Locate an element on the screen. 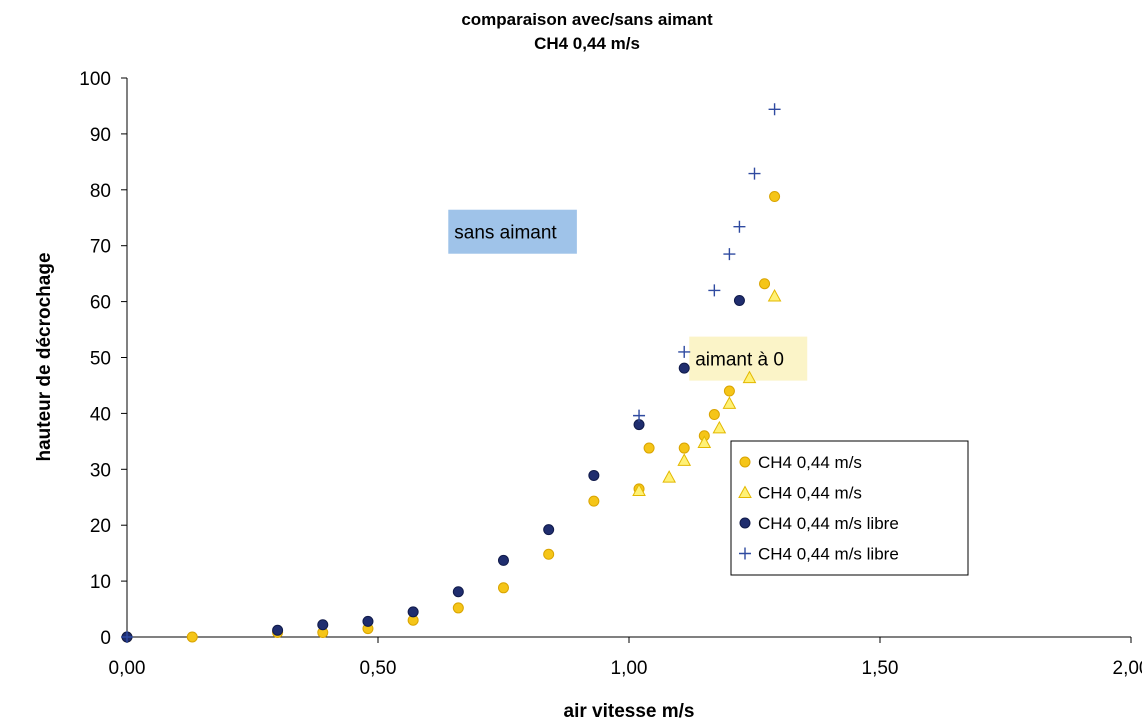 The width and height of the screenshot is (1142, 724). x-tick-label: 1,00 is located at coordinates (629, 668).